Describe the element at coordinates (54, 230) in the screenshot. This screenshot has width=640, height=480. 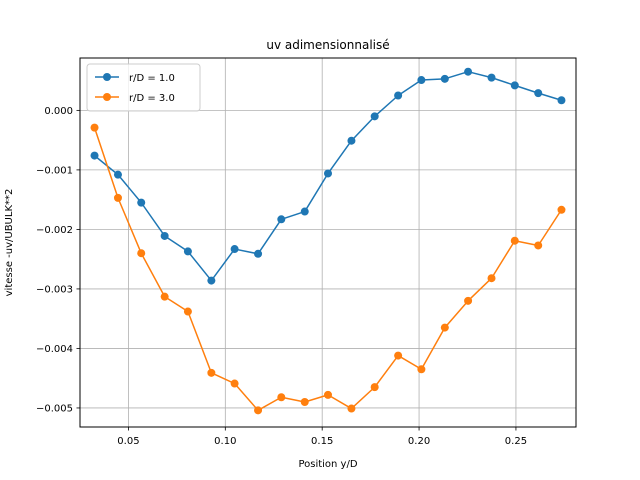
I see `y-tick-label: −0.002` at that location.